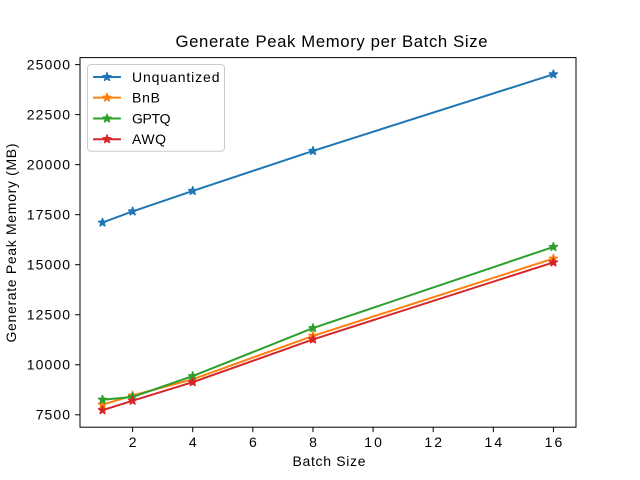 The image size is (640, 480). Describe the element at coordinates (149, 139) in the screenshot. I see `svg-text: AWQ` at that location.